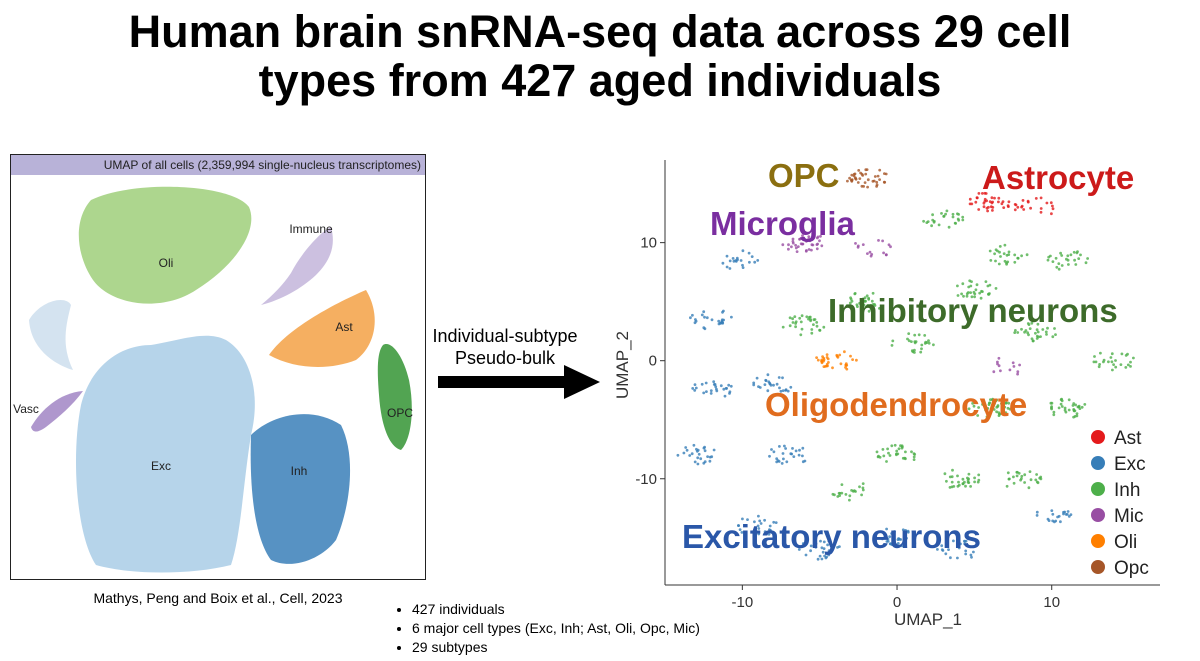 This screenshot has width=1200, height=661. Describe the element at coordinates (218, 598) in the screenshot. I see `citation-credit: Mathys, Peng and Boix et al., Cell, 2023` at that location.